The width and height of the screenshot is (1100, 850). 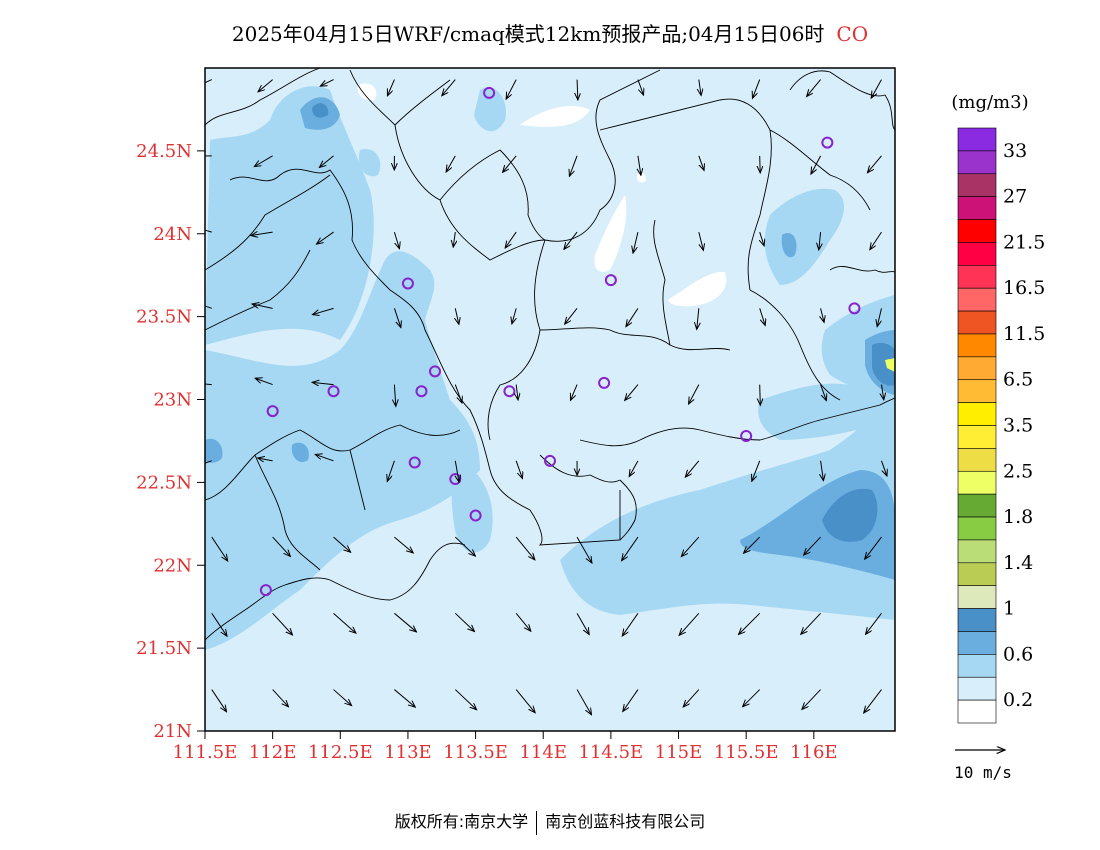 I want to click on footer: 版权所有:南京大学 南京创蓝科技有限公司, so click(x=550, y=821).